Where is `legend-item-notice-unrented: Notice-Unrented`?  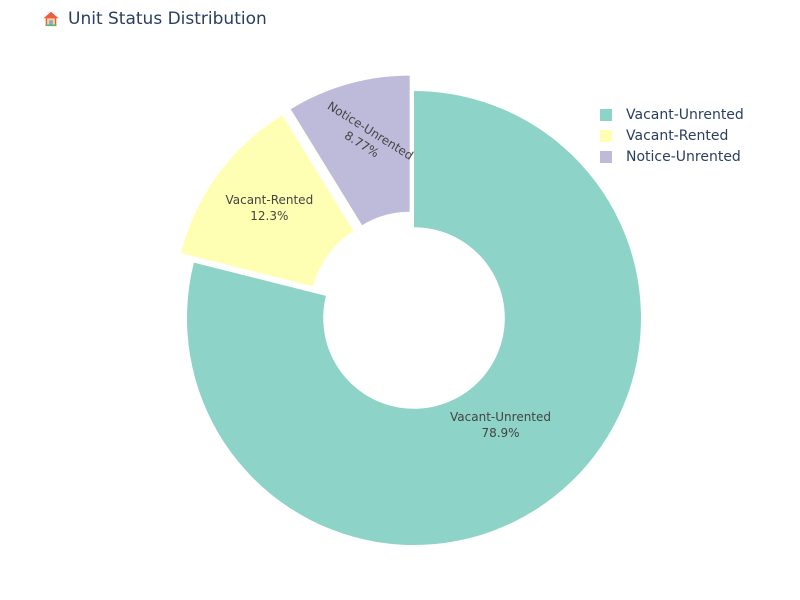
legend-item-notice-unrented: Notice-Unrented is located at coordinates (685, 156).